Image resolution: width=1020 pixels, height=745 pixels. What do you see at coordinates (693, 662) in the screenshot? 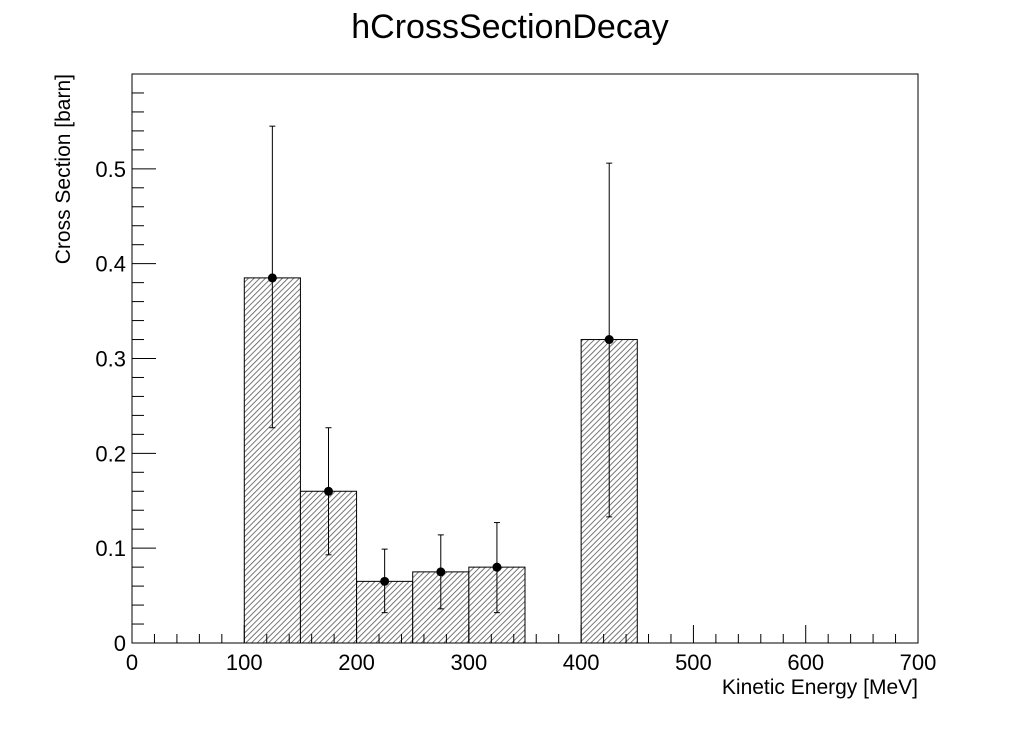
I see `x-tick-label: 500` at bounding box center [693, 662].